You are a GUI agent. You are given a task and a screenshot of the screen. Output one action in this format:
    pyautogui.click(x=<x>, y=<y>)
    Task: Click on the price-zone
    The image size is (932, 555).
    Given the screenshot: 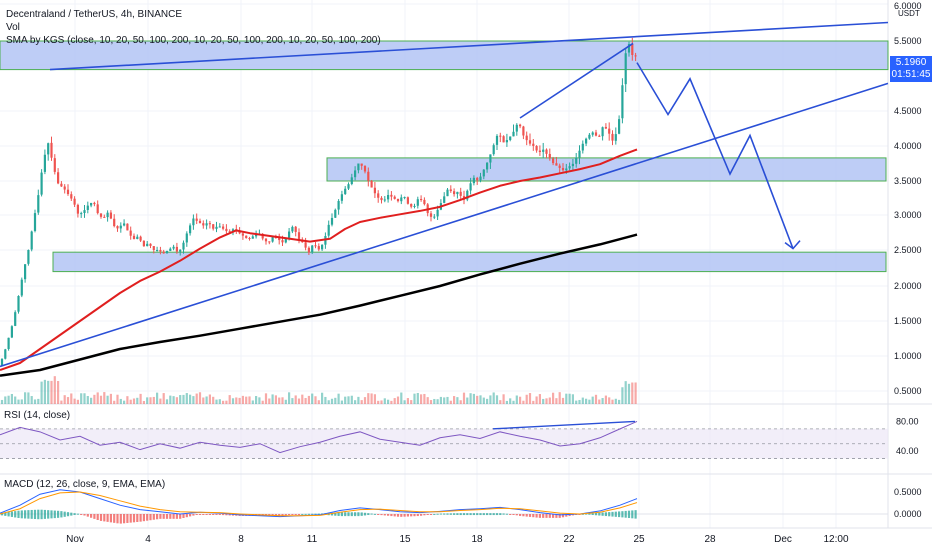 What is the action you would take?
    pyautogui.click(x=469, y=262)
    